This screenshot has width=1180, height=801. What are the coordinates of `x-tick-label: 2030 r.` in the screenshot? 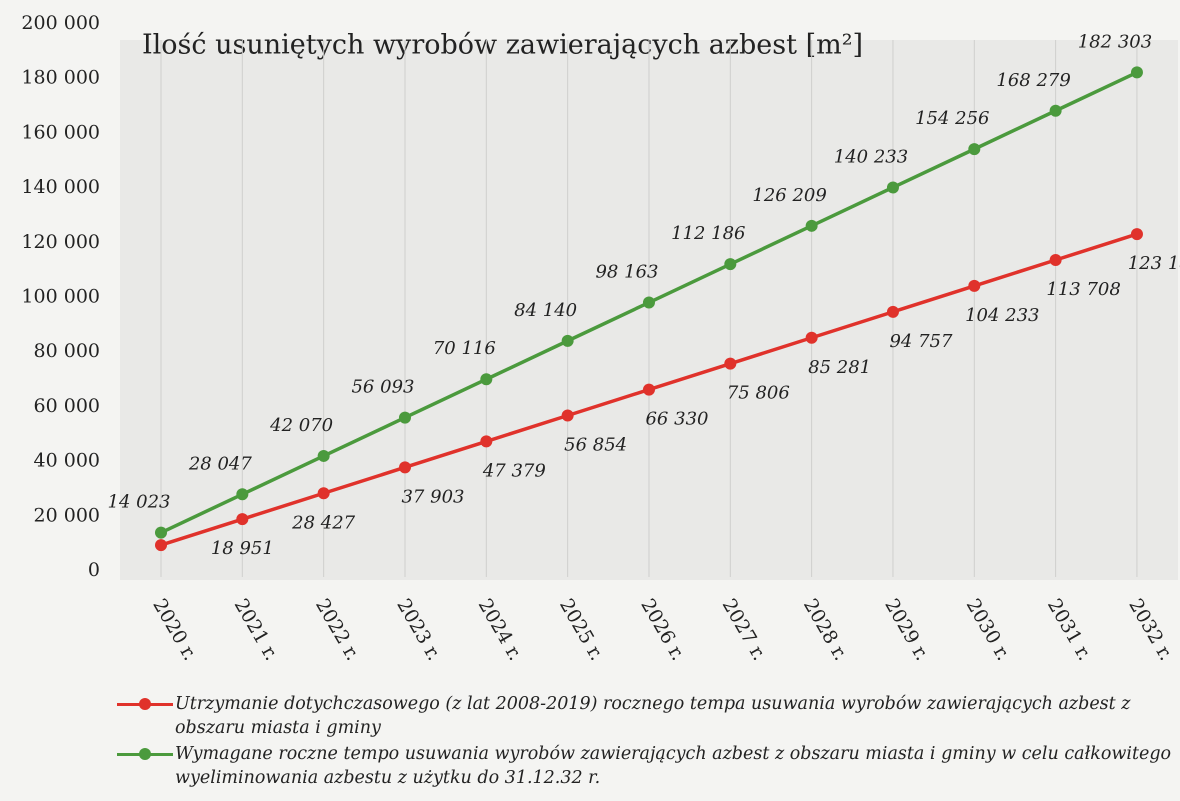 It's located at (988, 629).